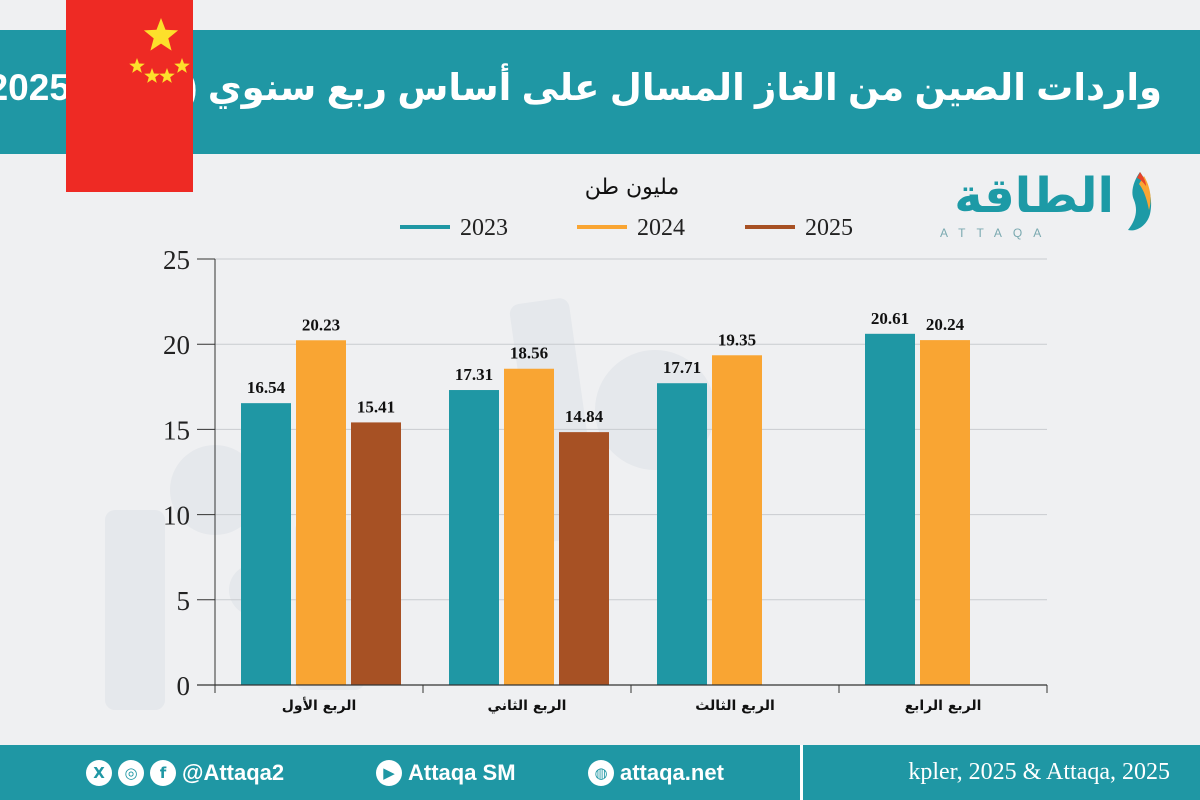 The image size is (1200, 800). What do you see at coordinates (735, 706) in the screenshot?
I see `category-label: الربع الثالث` at bounding box center [735, 706].